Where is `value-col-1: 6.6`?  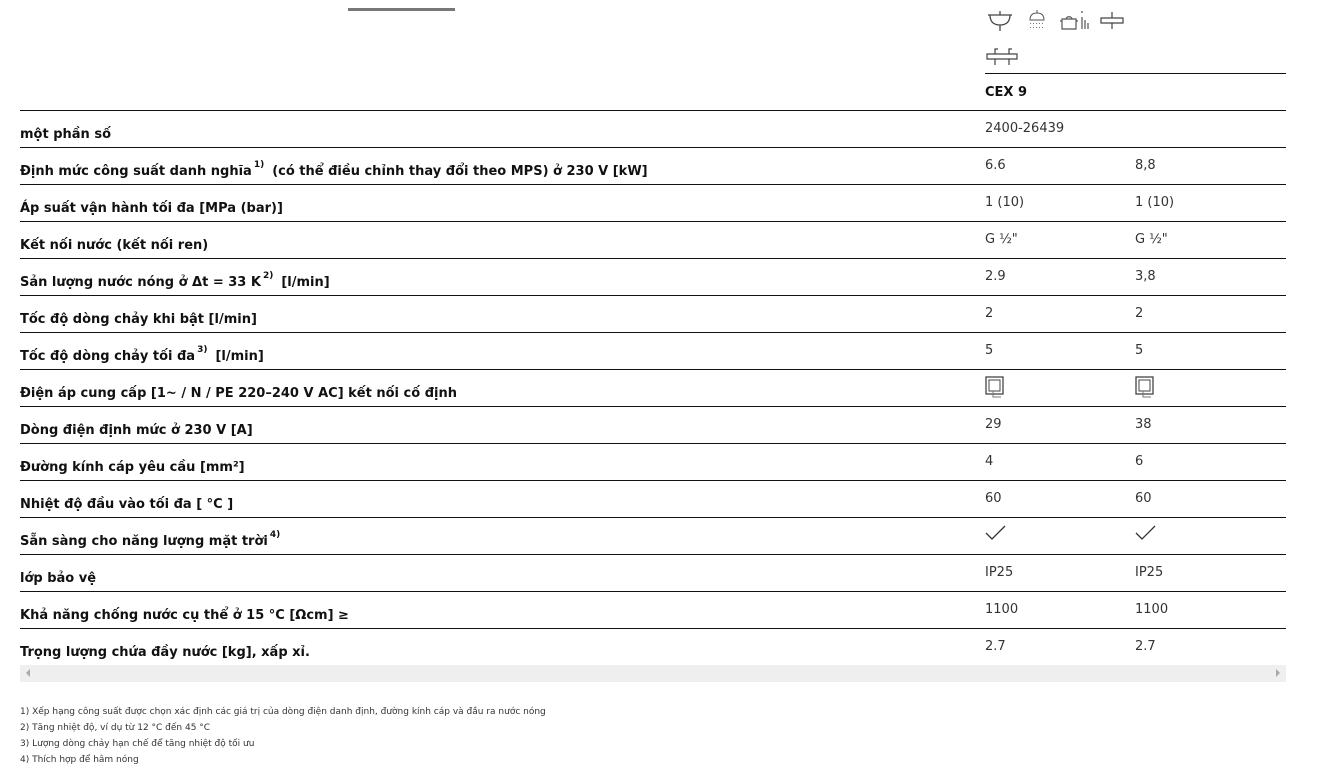 value-col-1: 6.6 is located at coordinates (995, 165).